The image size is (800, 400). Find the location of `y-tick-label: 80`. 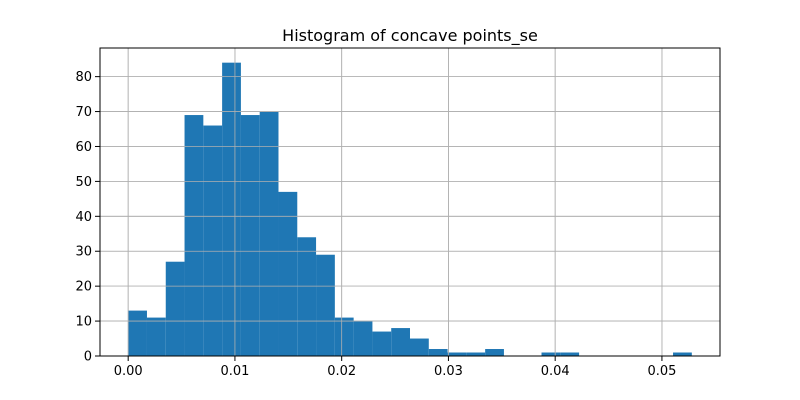

y-tick-label: 80 is located at coordinates (83, 77).